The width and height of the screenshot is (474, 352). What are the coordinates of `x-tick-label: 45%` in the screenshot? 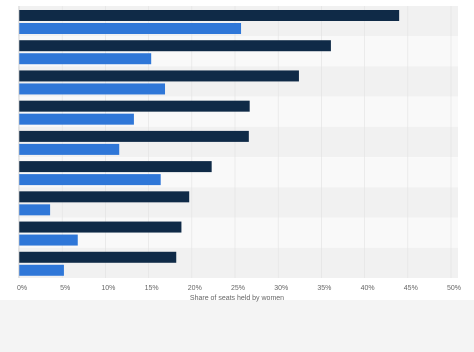 It's located at (411, 288).